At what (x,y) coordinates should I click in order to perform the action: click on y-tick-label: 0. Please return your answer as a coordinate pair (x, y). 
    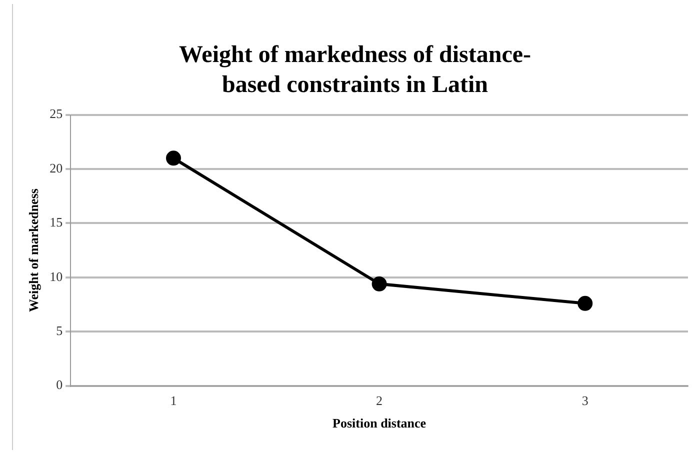
    Looking at the image, I should click on (59, 384).